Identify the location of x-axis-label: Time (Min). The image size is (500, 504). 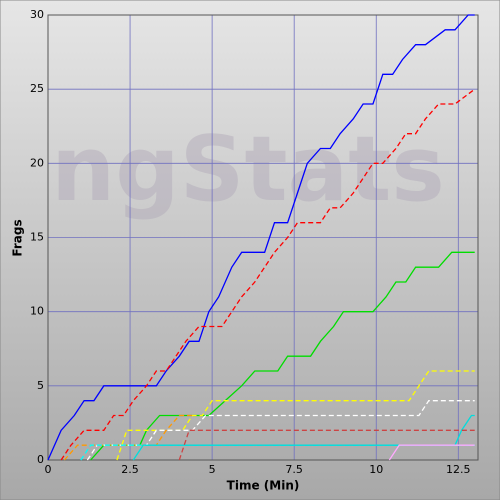
(263, 486).